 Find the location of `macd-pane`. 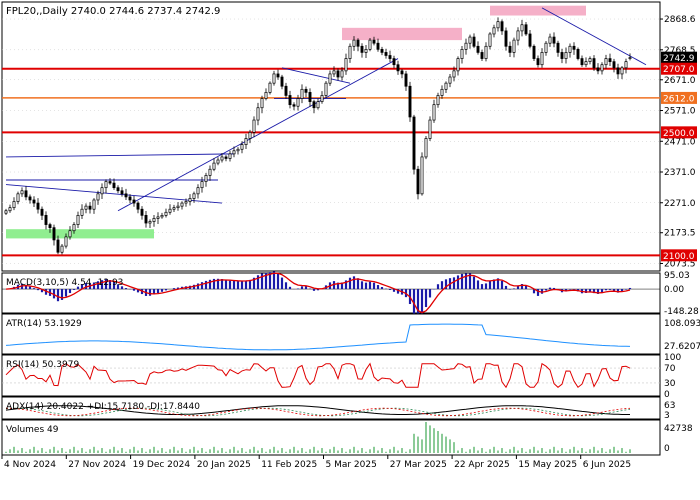

macd-pane is located at coordinates (331, 293).